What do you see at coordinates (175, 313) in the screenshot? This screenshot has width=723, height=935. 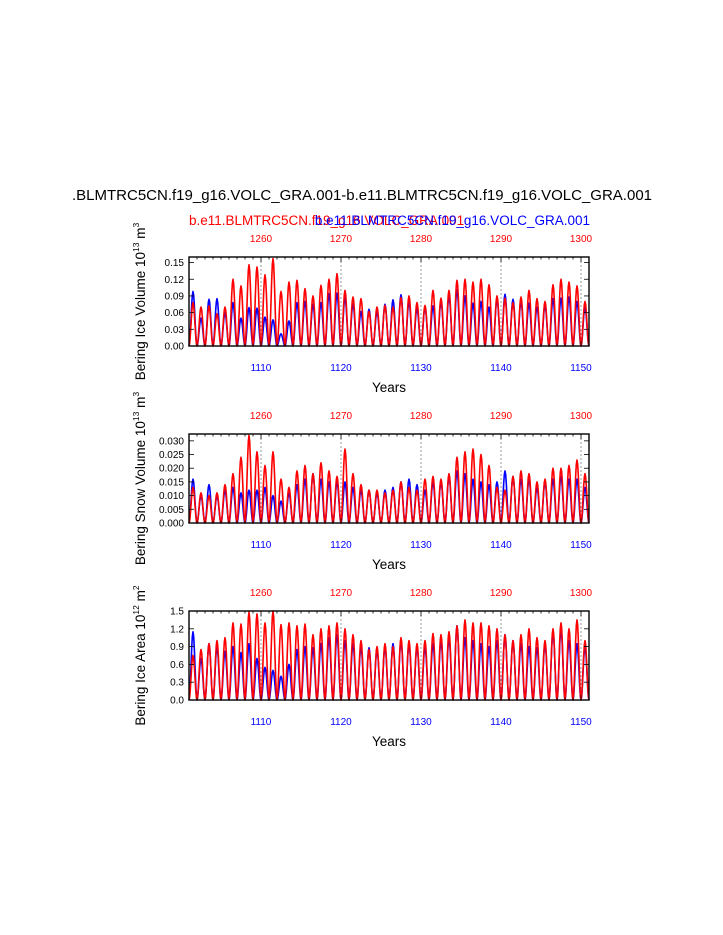 I see `y-tick-label: 0.06` at bounding box center [175, 313].